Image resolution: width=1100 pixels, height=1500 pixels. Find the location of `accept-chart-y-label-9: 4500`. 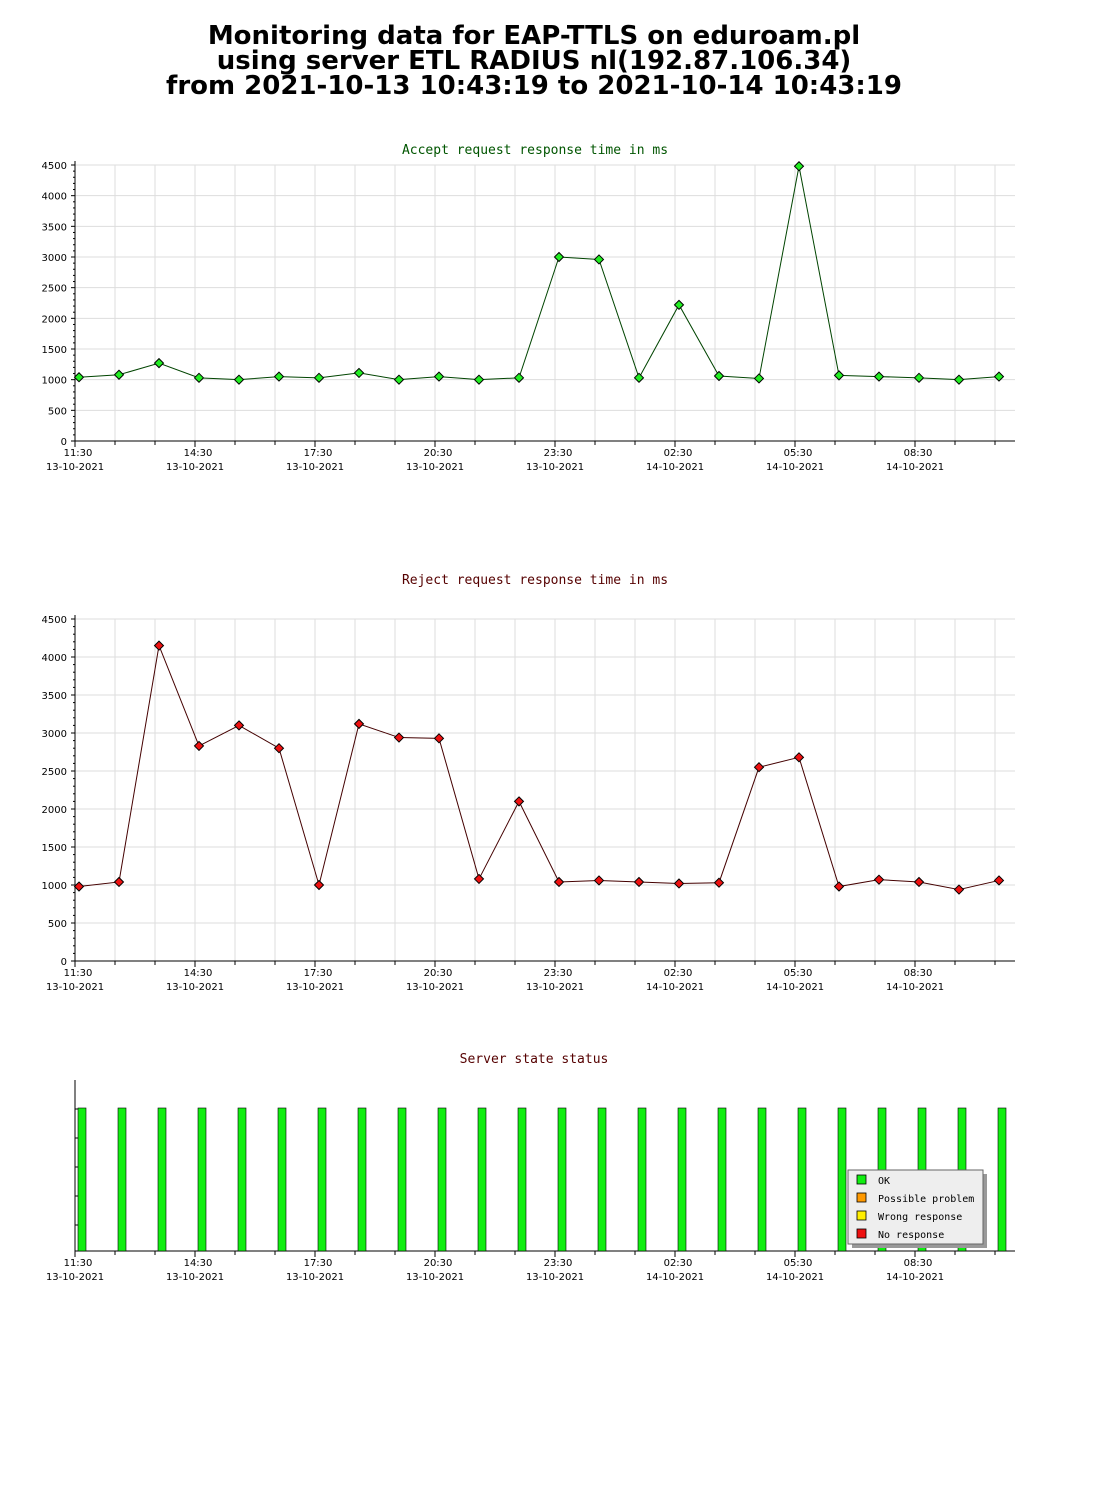

accept-chart-y-label-9: 4500 is located at coordinates (54, 166).